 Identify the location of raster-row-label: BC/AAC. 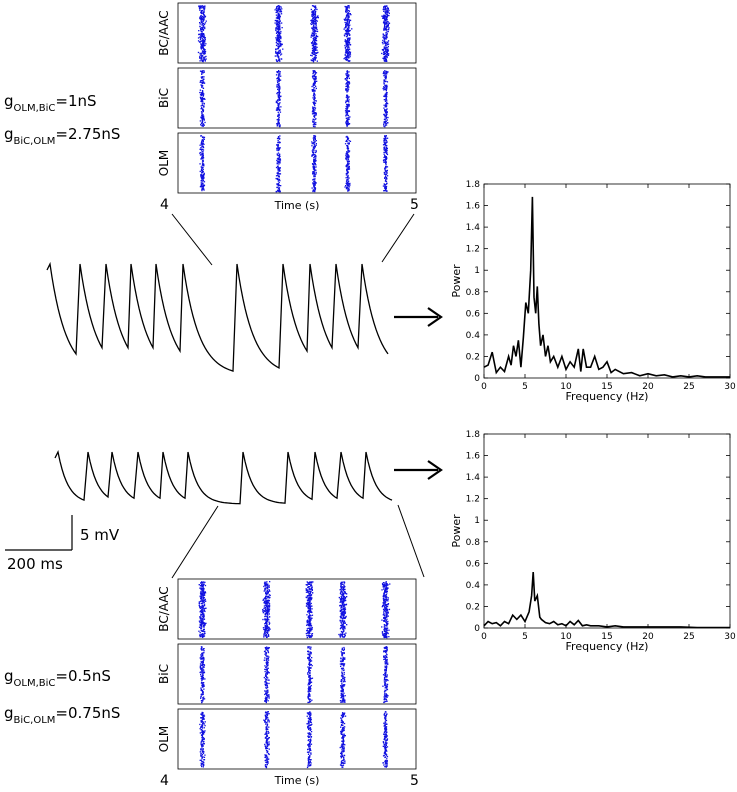
(164, 32).